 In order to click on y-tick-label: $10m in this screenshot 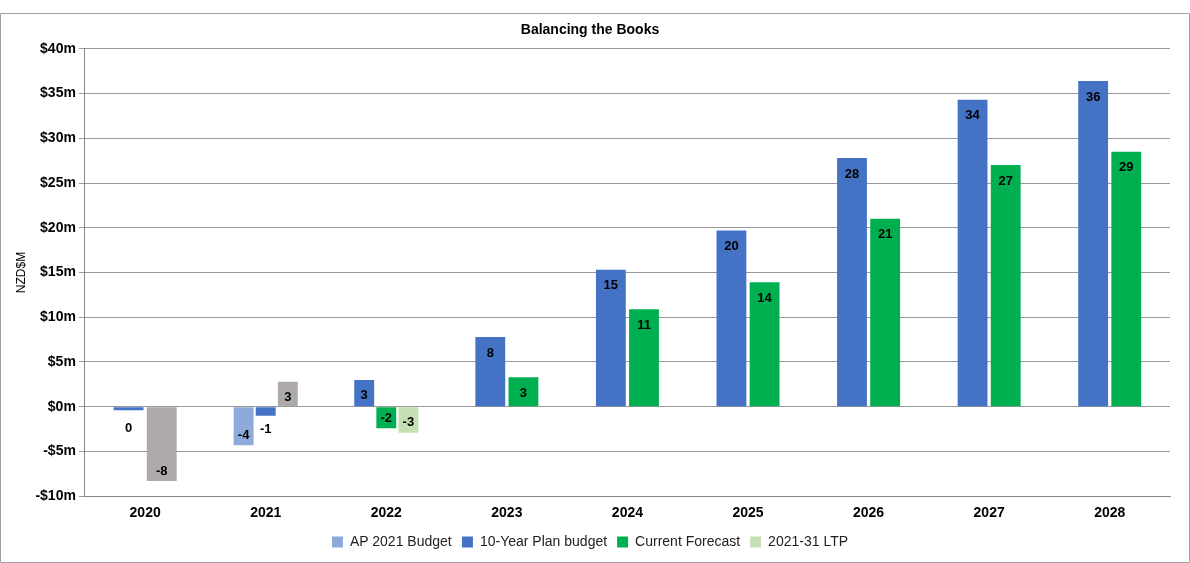, I will do `click(58, 316)`.